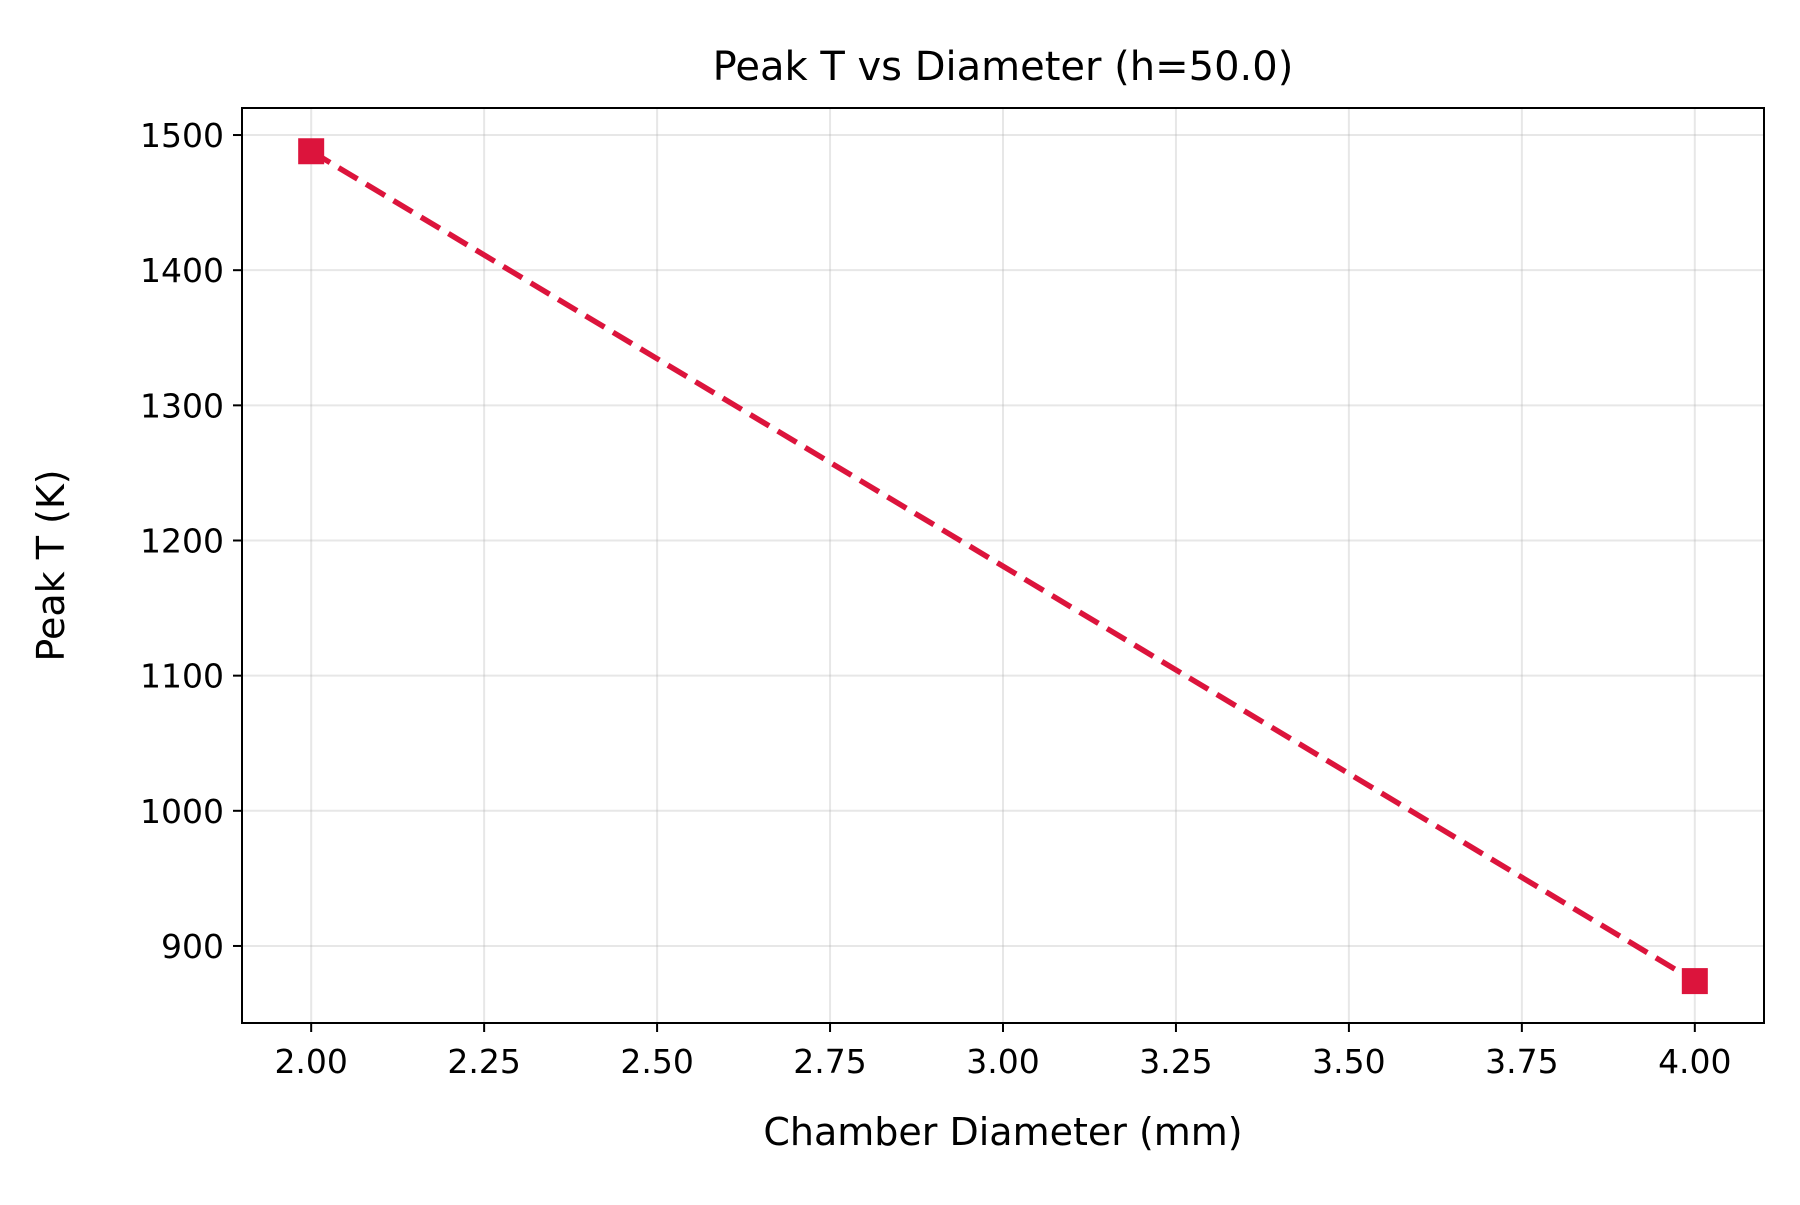 The width and height of the screenshot is (1800, 1205). Describe the element at coordinates (182, 405) in the screenshot. I see `y-tick-label: 1300` at that location.